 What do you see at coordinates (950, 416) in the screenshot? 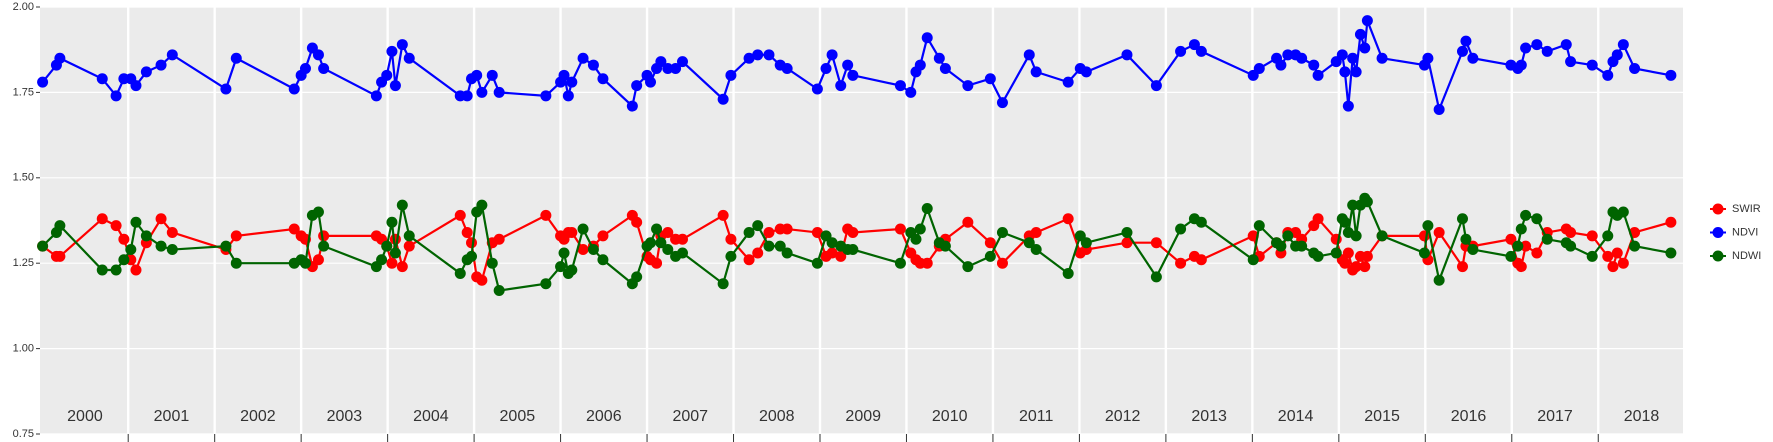
I see `x-tick-label: 2010` at bounding box center [950, 416].